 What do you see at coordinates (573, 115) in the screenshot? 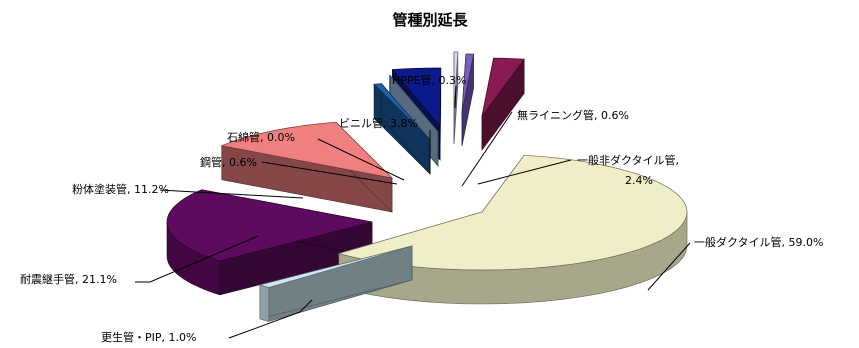
I see `label-no-lining: 無ライニング管, 0.6%` at bounding box center [573, 115].